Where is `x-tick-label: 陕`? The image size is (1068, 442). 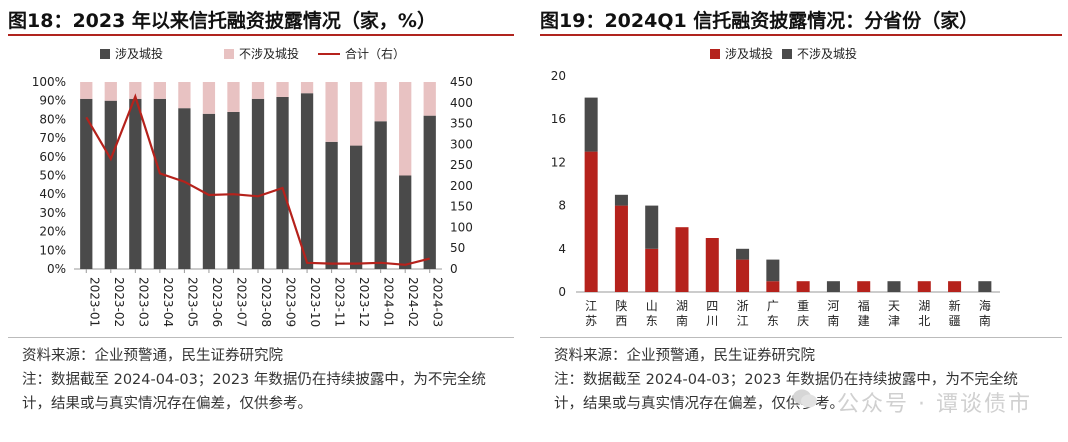 x-tick-label: 陕 is located at coordinates (621, 305).